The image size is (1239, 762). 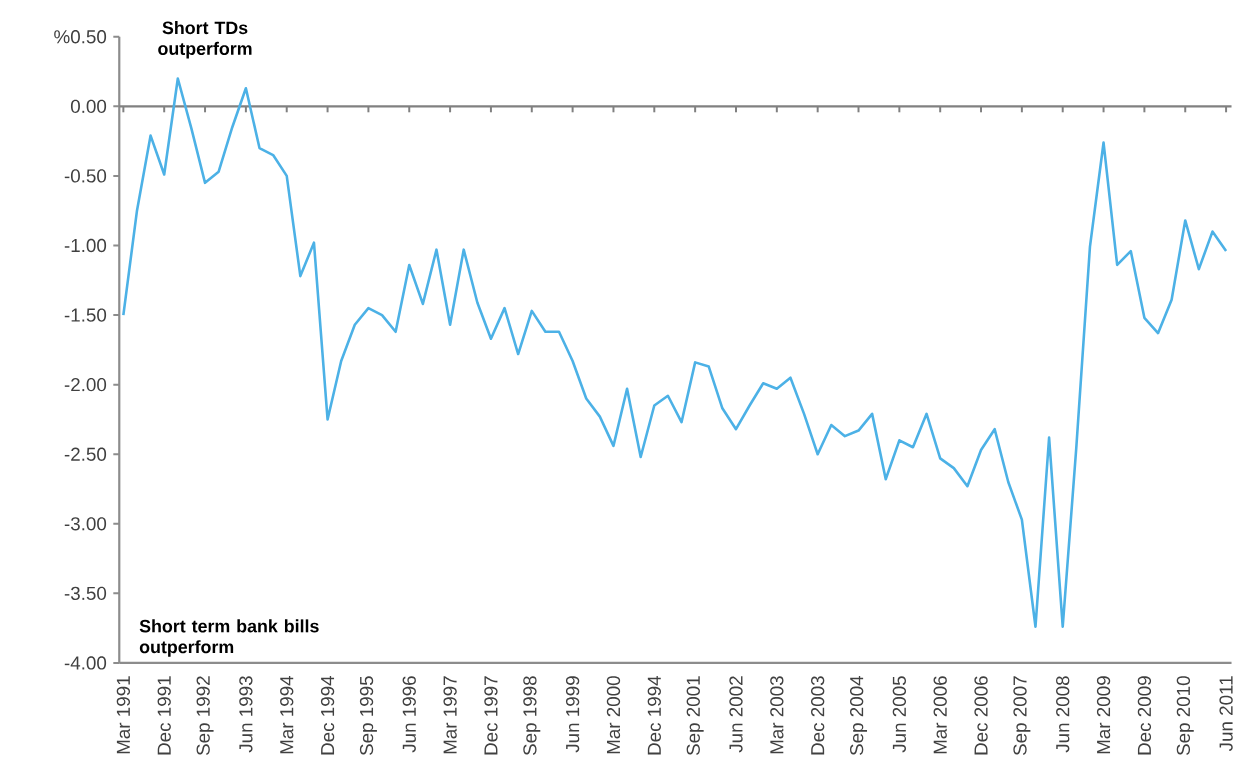 What do you see at coordinates (164, 715) in the screenshot?
I see `x-tick-label: Dec 1991` at bounding box center [164, 715].